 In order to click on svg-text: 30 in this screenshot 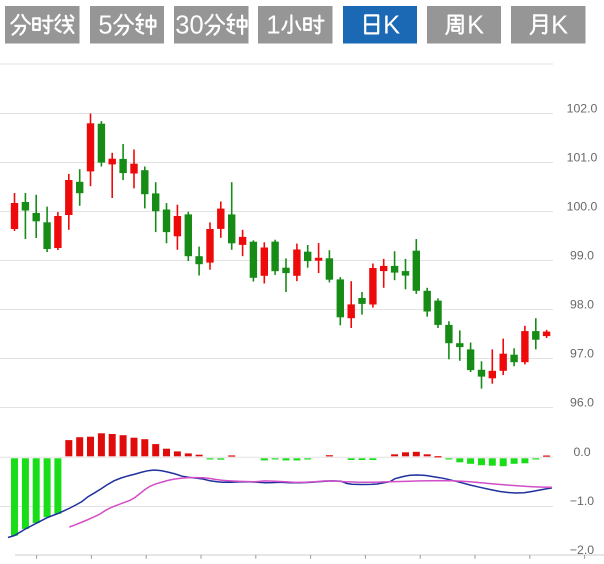, I will do `click(189, 26)`.